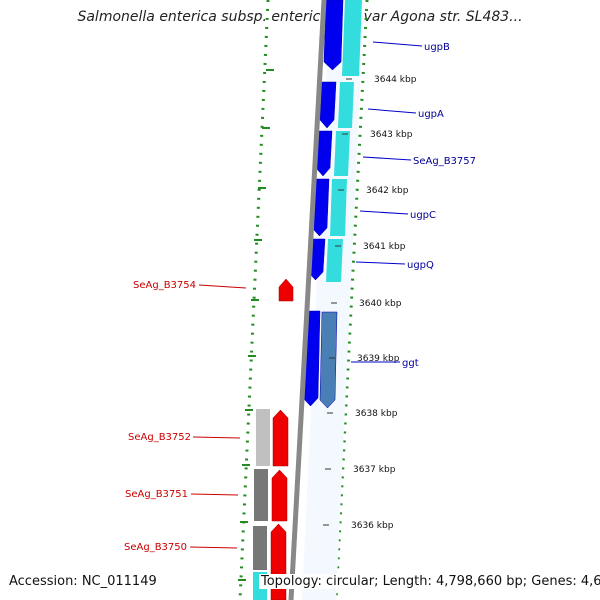 This screenshot has width=600, height=600. I want to click on scale-label: 3643 kbp, so click(391, 135).